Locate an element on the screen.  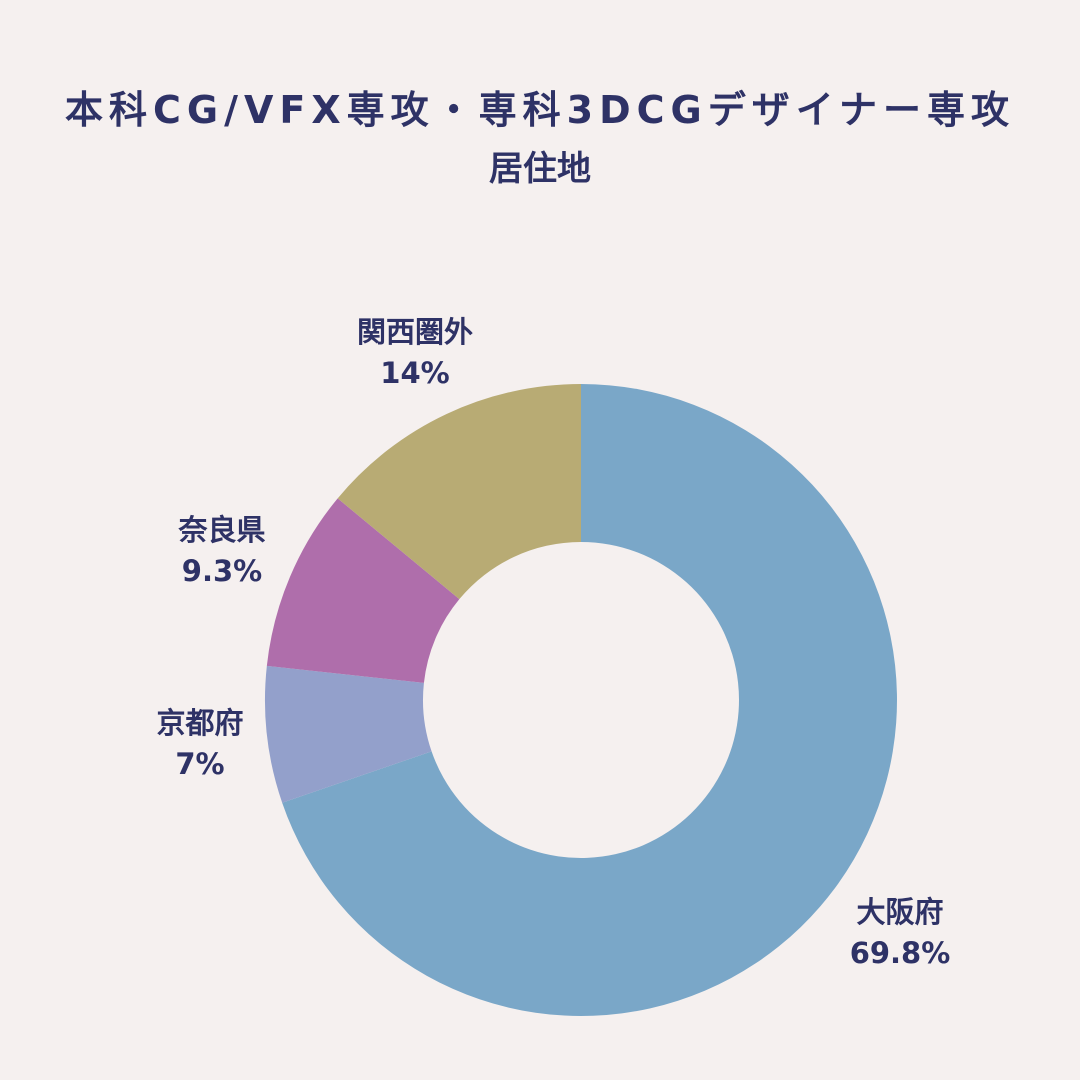
slice-name-label: 関西圏外 is located at coordinates (415, 332).